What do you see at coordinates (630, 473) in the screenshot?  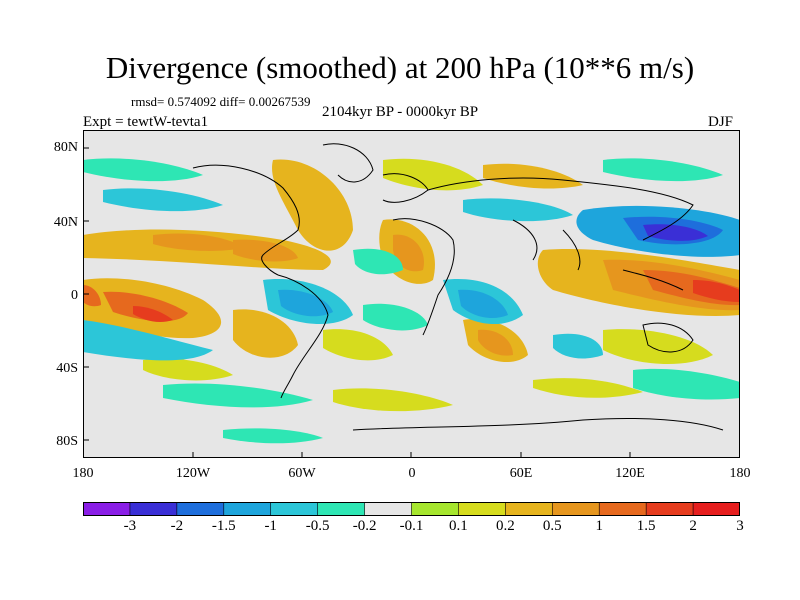 I see `x-label-120e: 120E` at bounding box center [630, 473].